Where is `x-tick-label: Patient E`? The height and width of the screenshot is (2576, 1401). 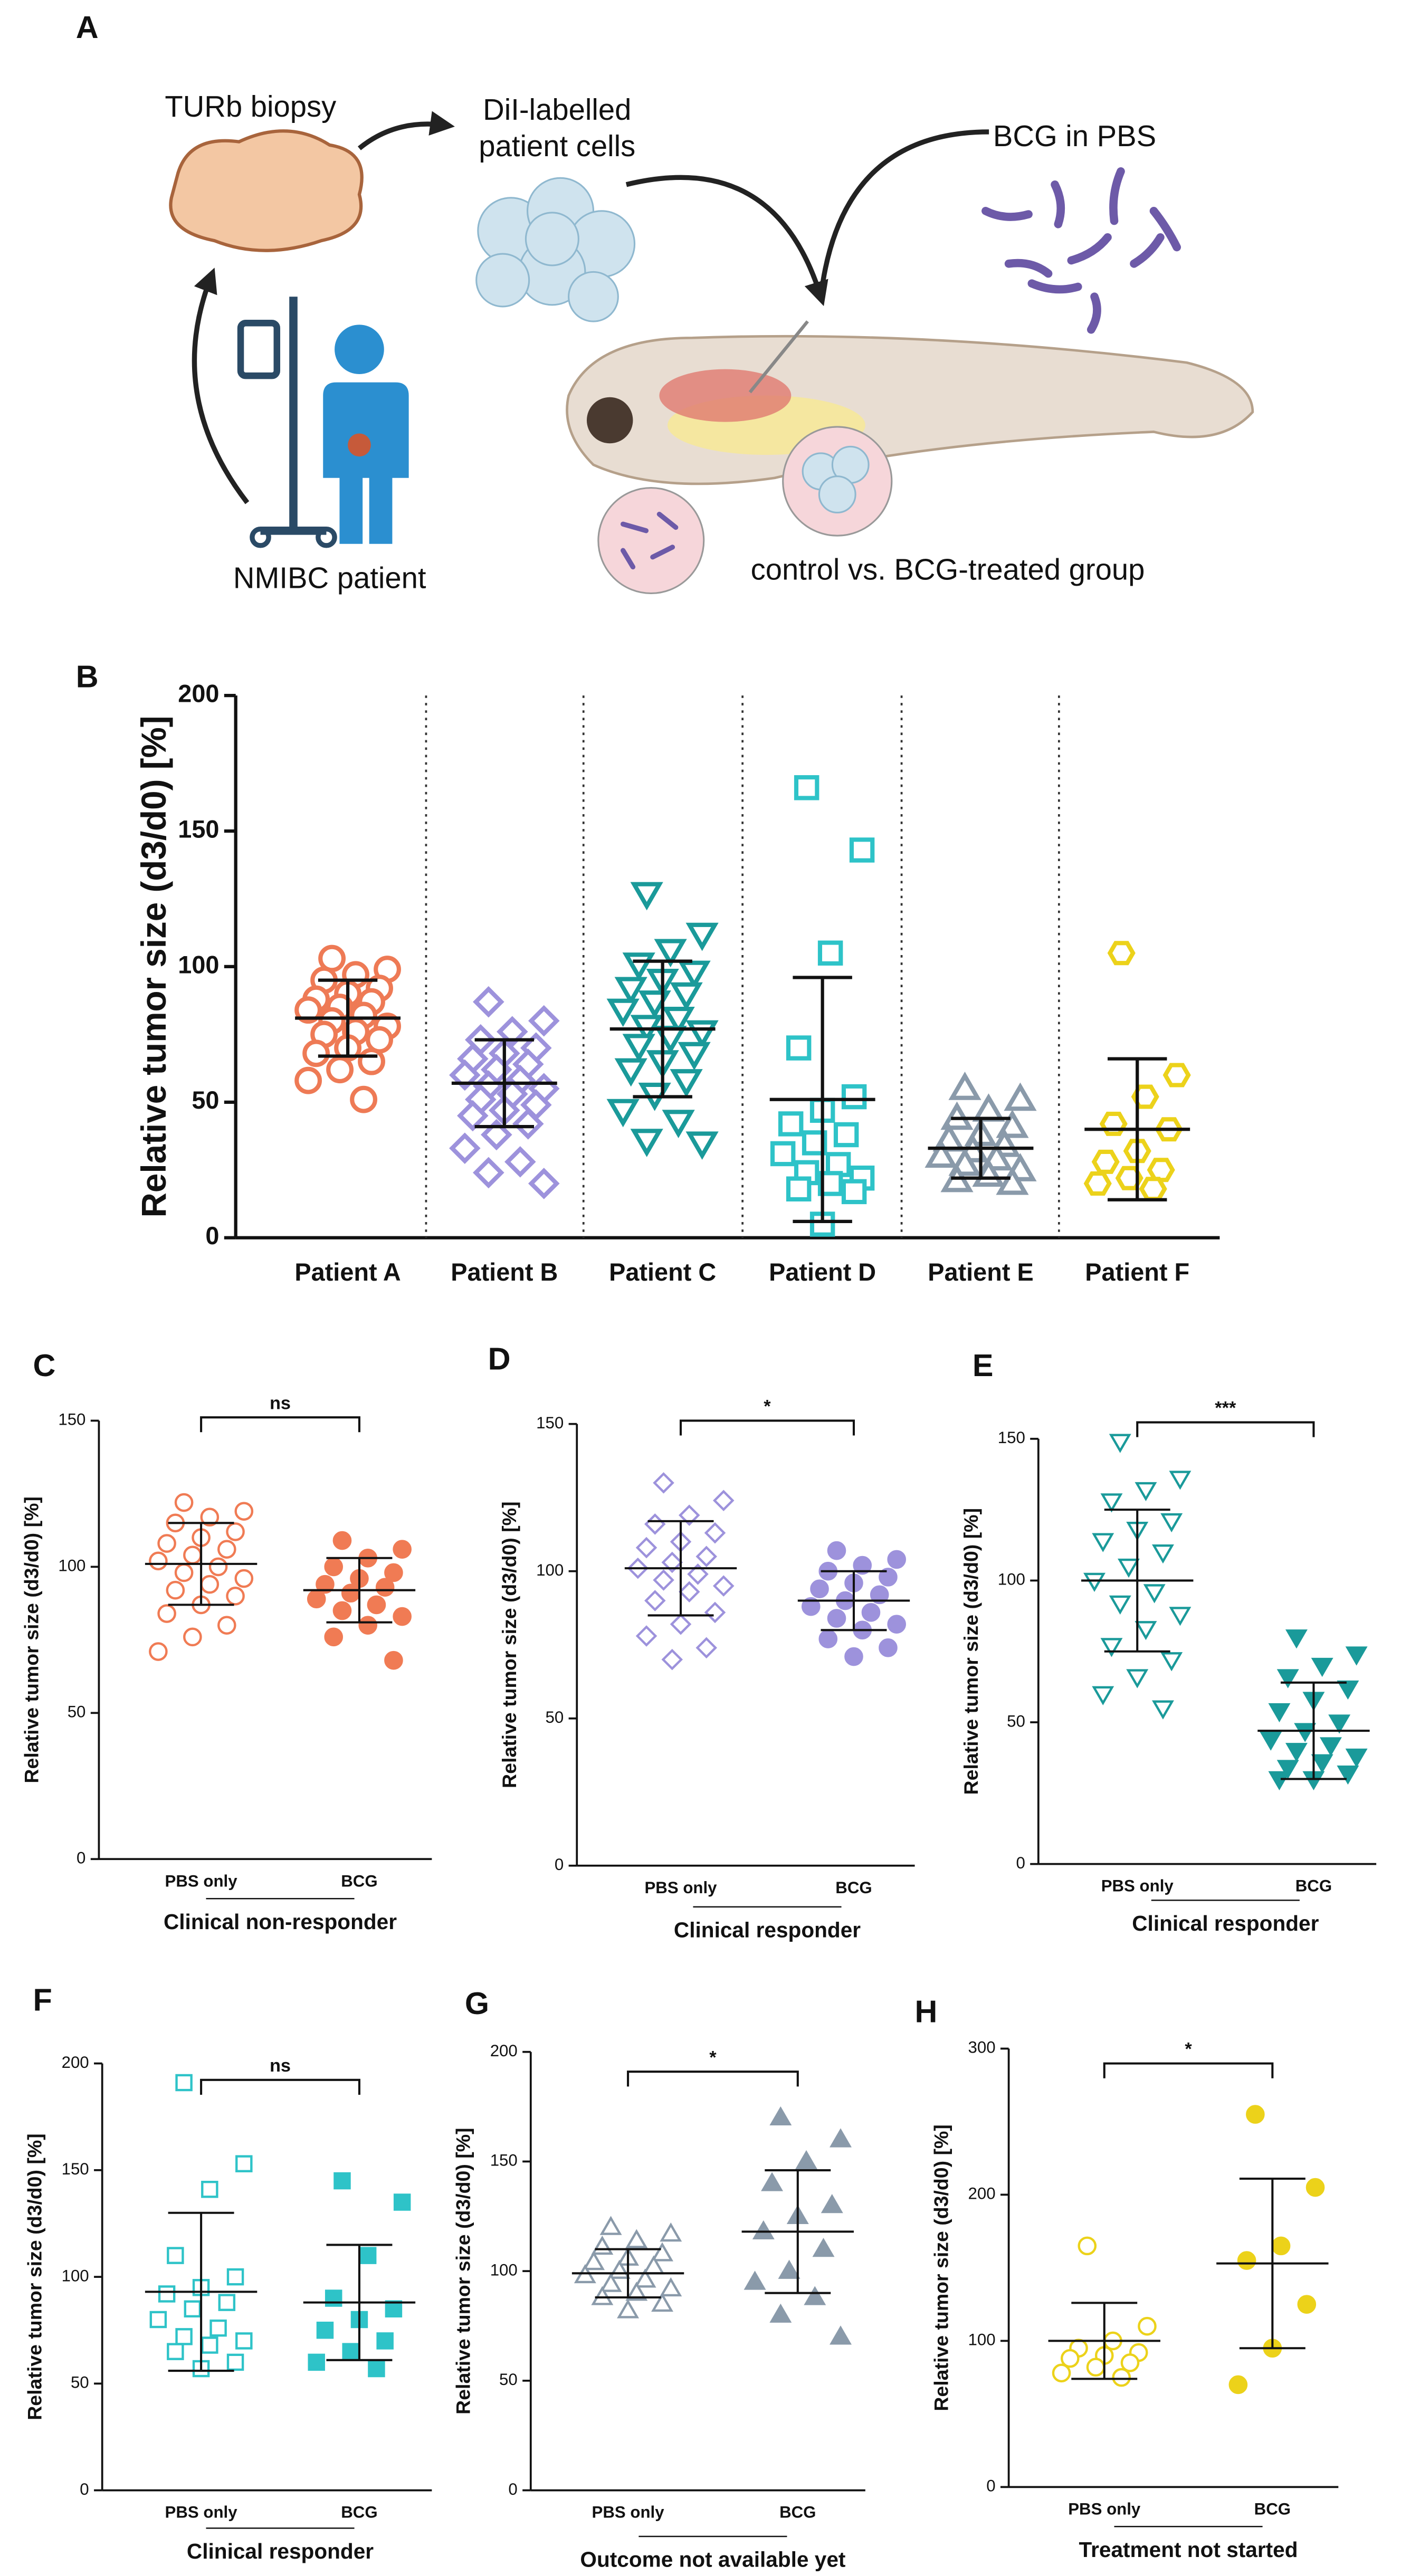
x-tick-label: Patient E is located at coordinates (981, 1272).